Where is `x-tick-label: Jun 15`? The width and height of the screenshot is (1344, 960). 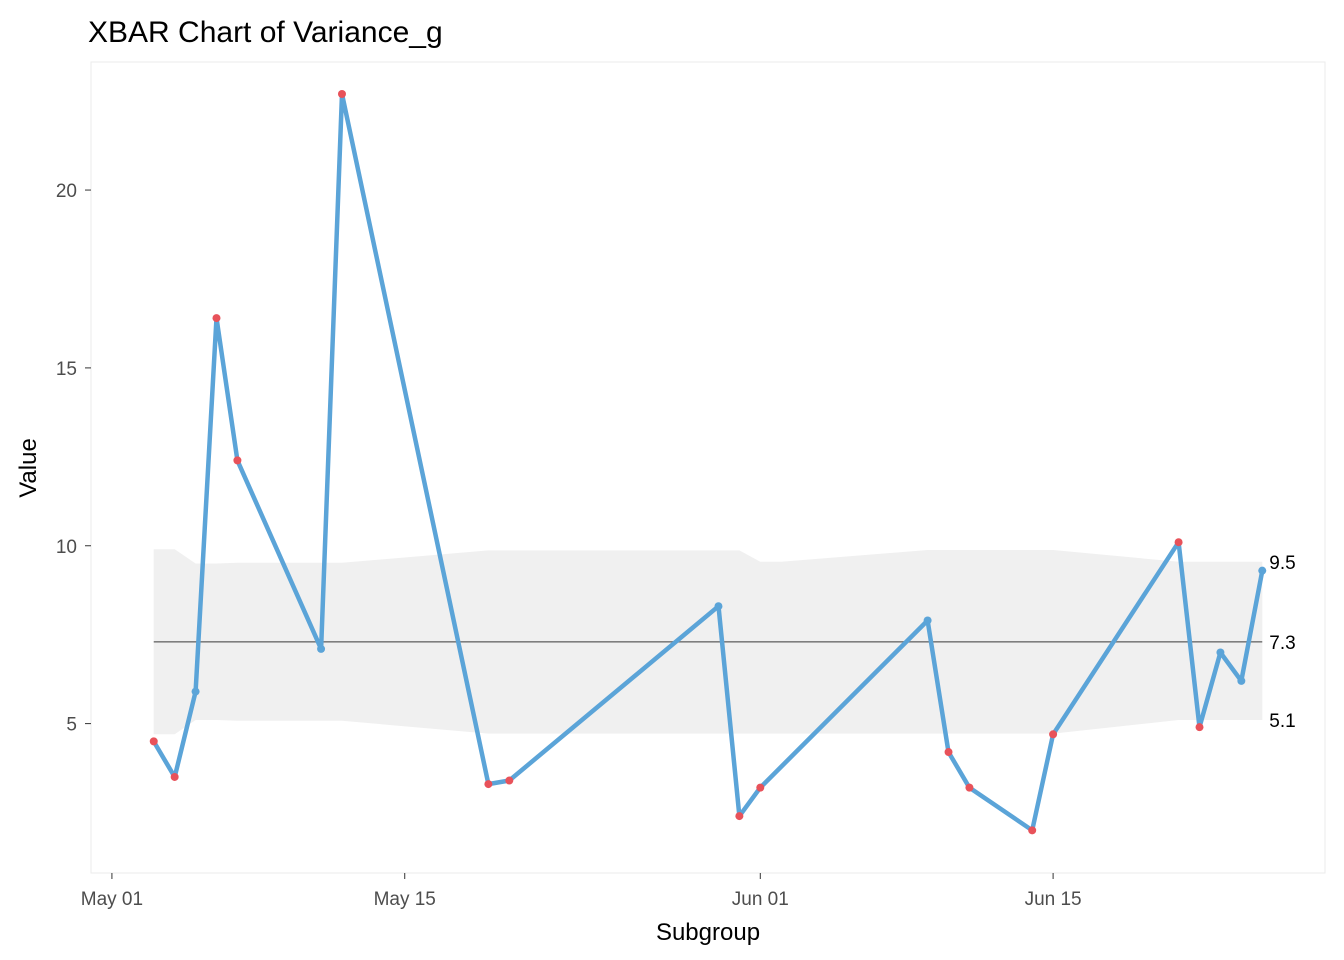
x-tick-label: Jun 15 is located at coordinates (1053, 899).